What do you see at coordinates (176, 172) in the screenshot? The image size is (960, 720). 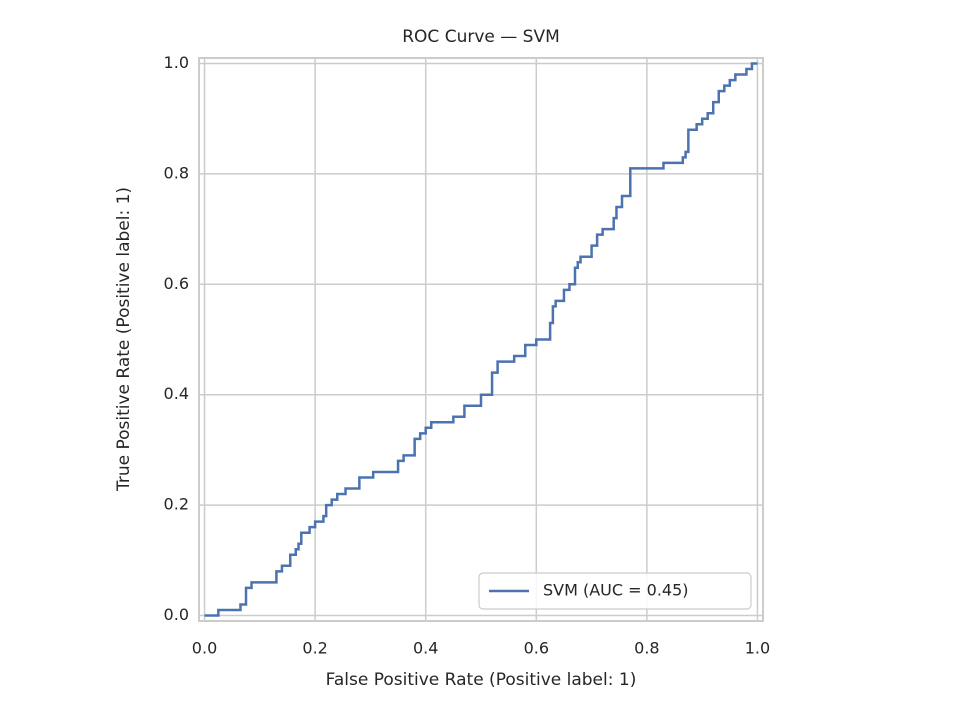 I see `y-tick-label: 0.8` at bounding box center [176, 172].